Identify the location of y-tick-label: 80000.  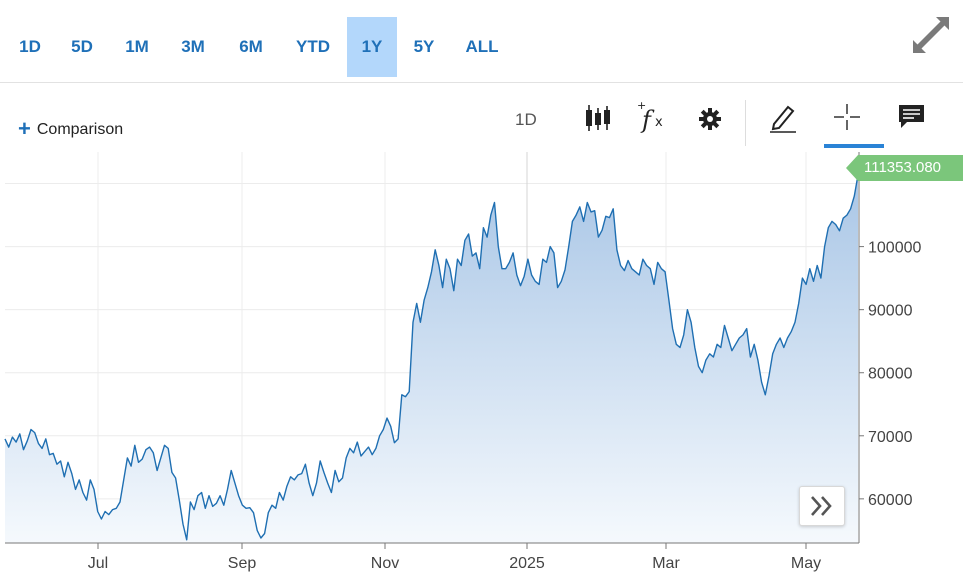
(890, 374).